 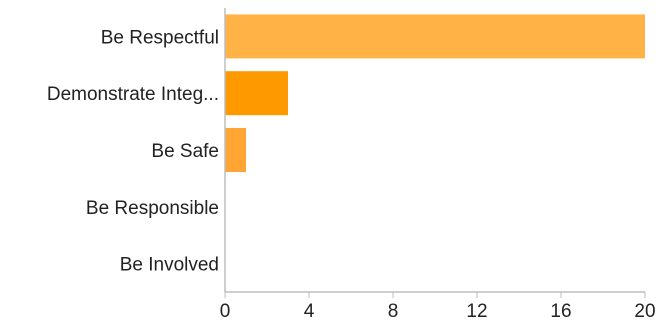 What do you see at coordinates (169, 265) in the screenshot?
I see `category-label: Be Involved` at bounding box center [169, 265].